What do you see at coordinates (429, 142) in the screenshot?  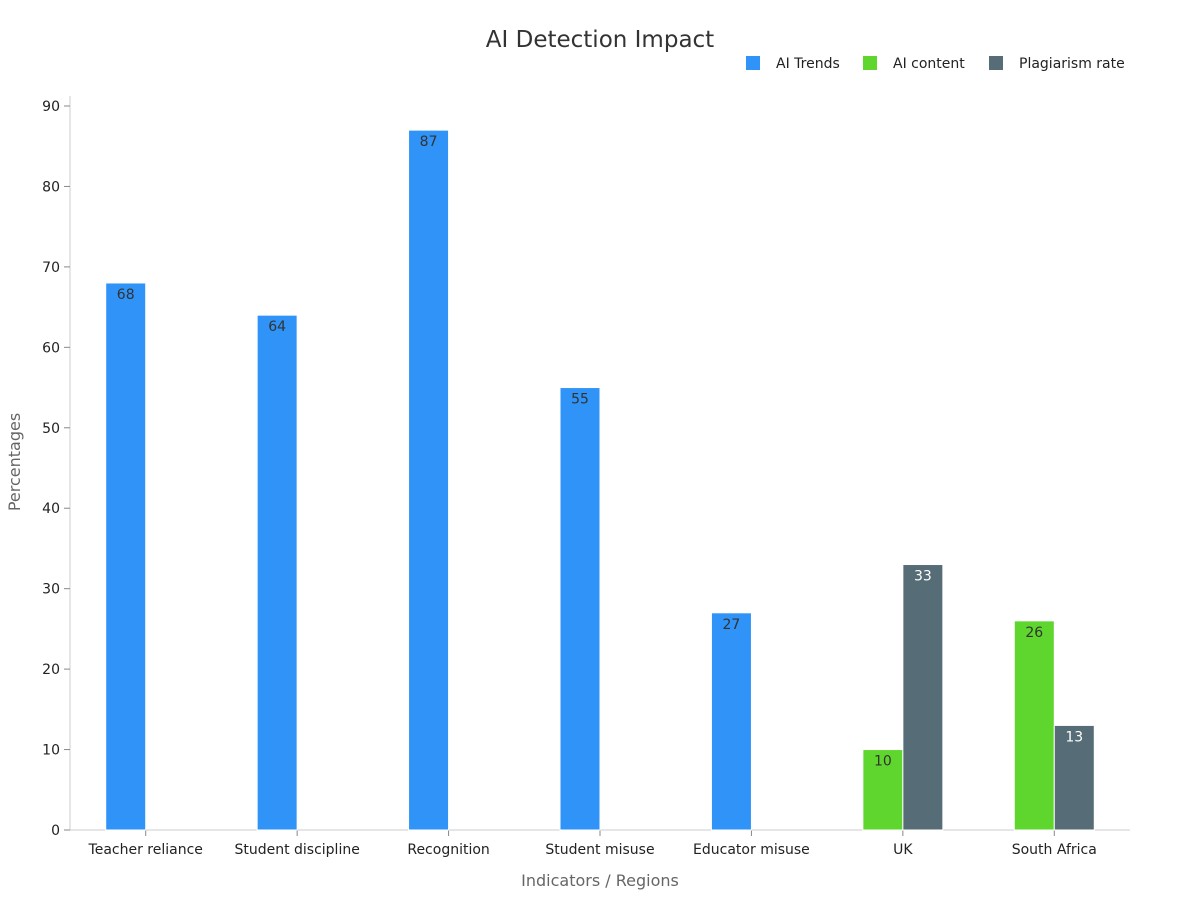 I see `data-label-ai-trends-recognition: 87` at bounding box center [429, 142].